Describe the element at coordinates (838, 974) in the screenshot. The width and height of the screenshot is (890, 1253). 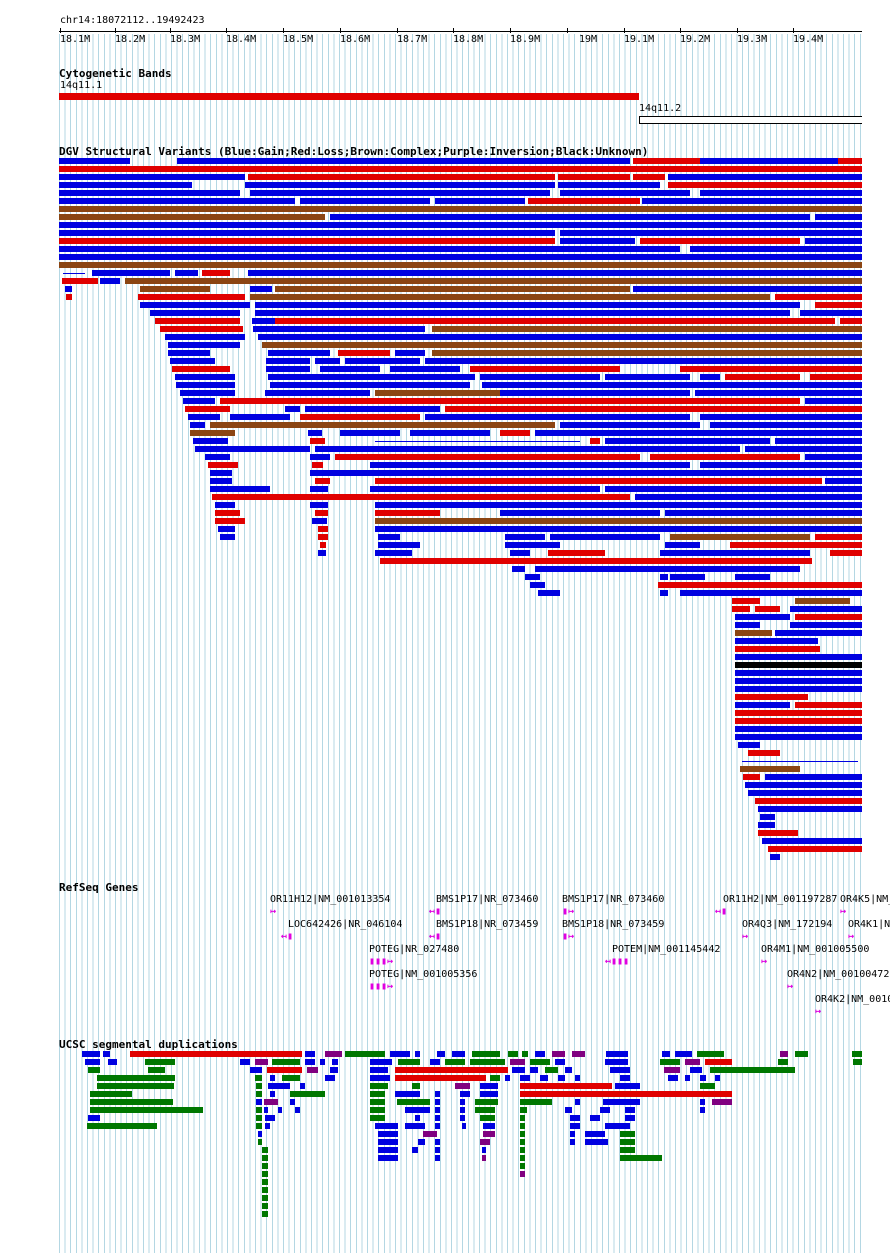
I see `gene-label: OR4N2|NM_00100472` at that location.